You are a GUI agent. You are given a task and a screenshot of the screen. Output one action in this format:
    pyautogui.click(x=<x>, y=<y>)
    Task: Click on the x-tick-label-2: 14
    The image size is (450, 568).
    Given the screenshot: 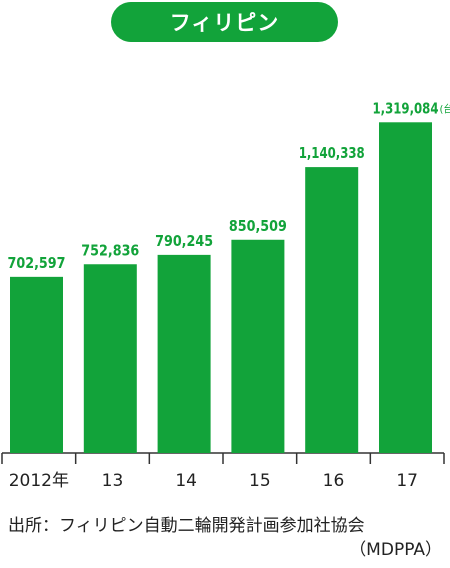 What is the action you would take?
    pyautogui.click(x=186, y=481)
    